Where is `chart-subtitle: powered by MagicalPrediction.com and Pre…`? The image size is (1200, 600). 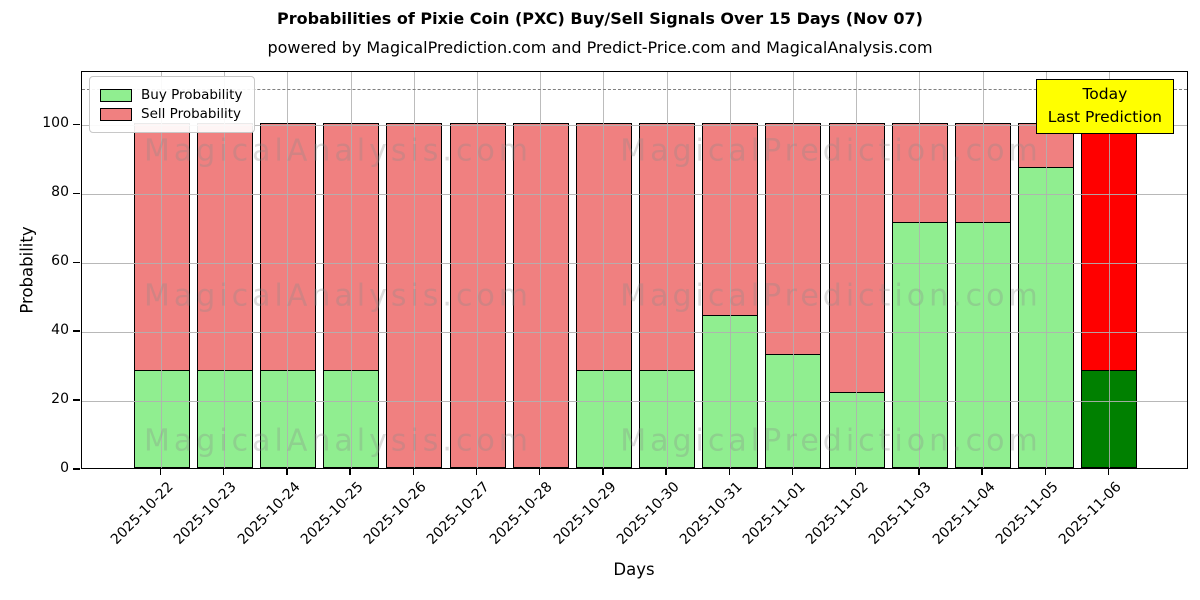
chart-subtitle: powered by MagicalPrediction.com and Pre… is located at coordinates (600, 47).